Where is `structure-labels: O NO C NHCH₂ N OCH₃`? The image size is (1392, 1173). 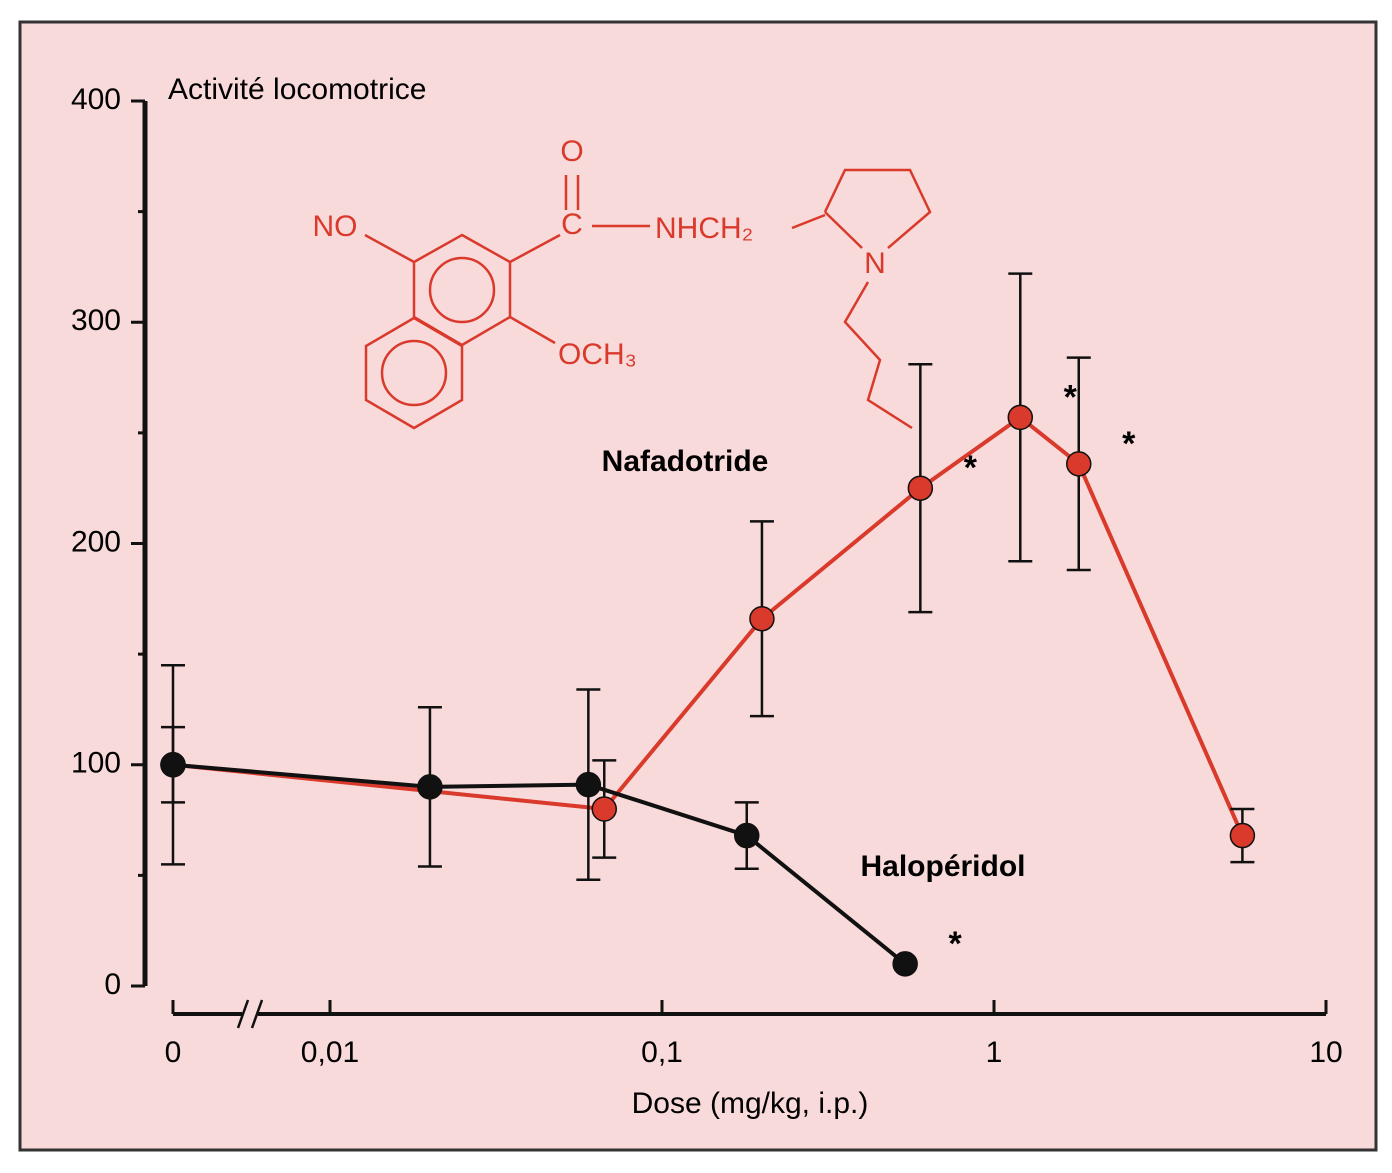 structure-labels: O NO C NHCH₂ N OCH₃ is located at coordinates (599, 253).